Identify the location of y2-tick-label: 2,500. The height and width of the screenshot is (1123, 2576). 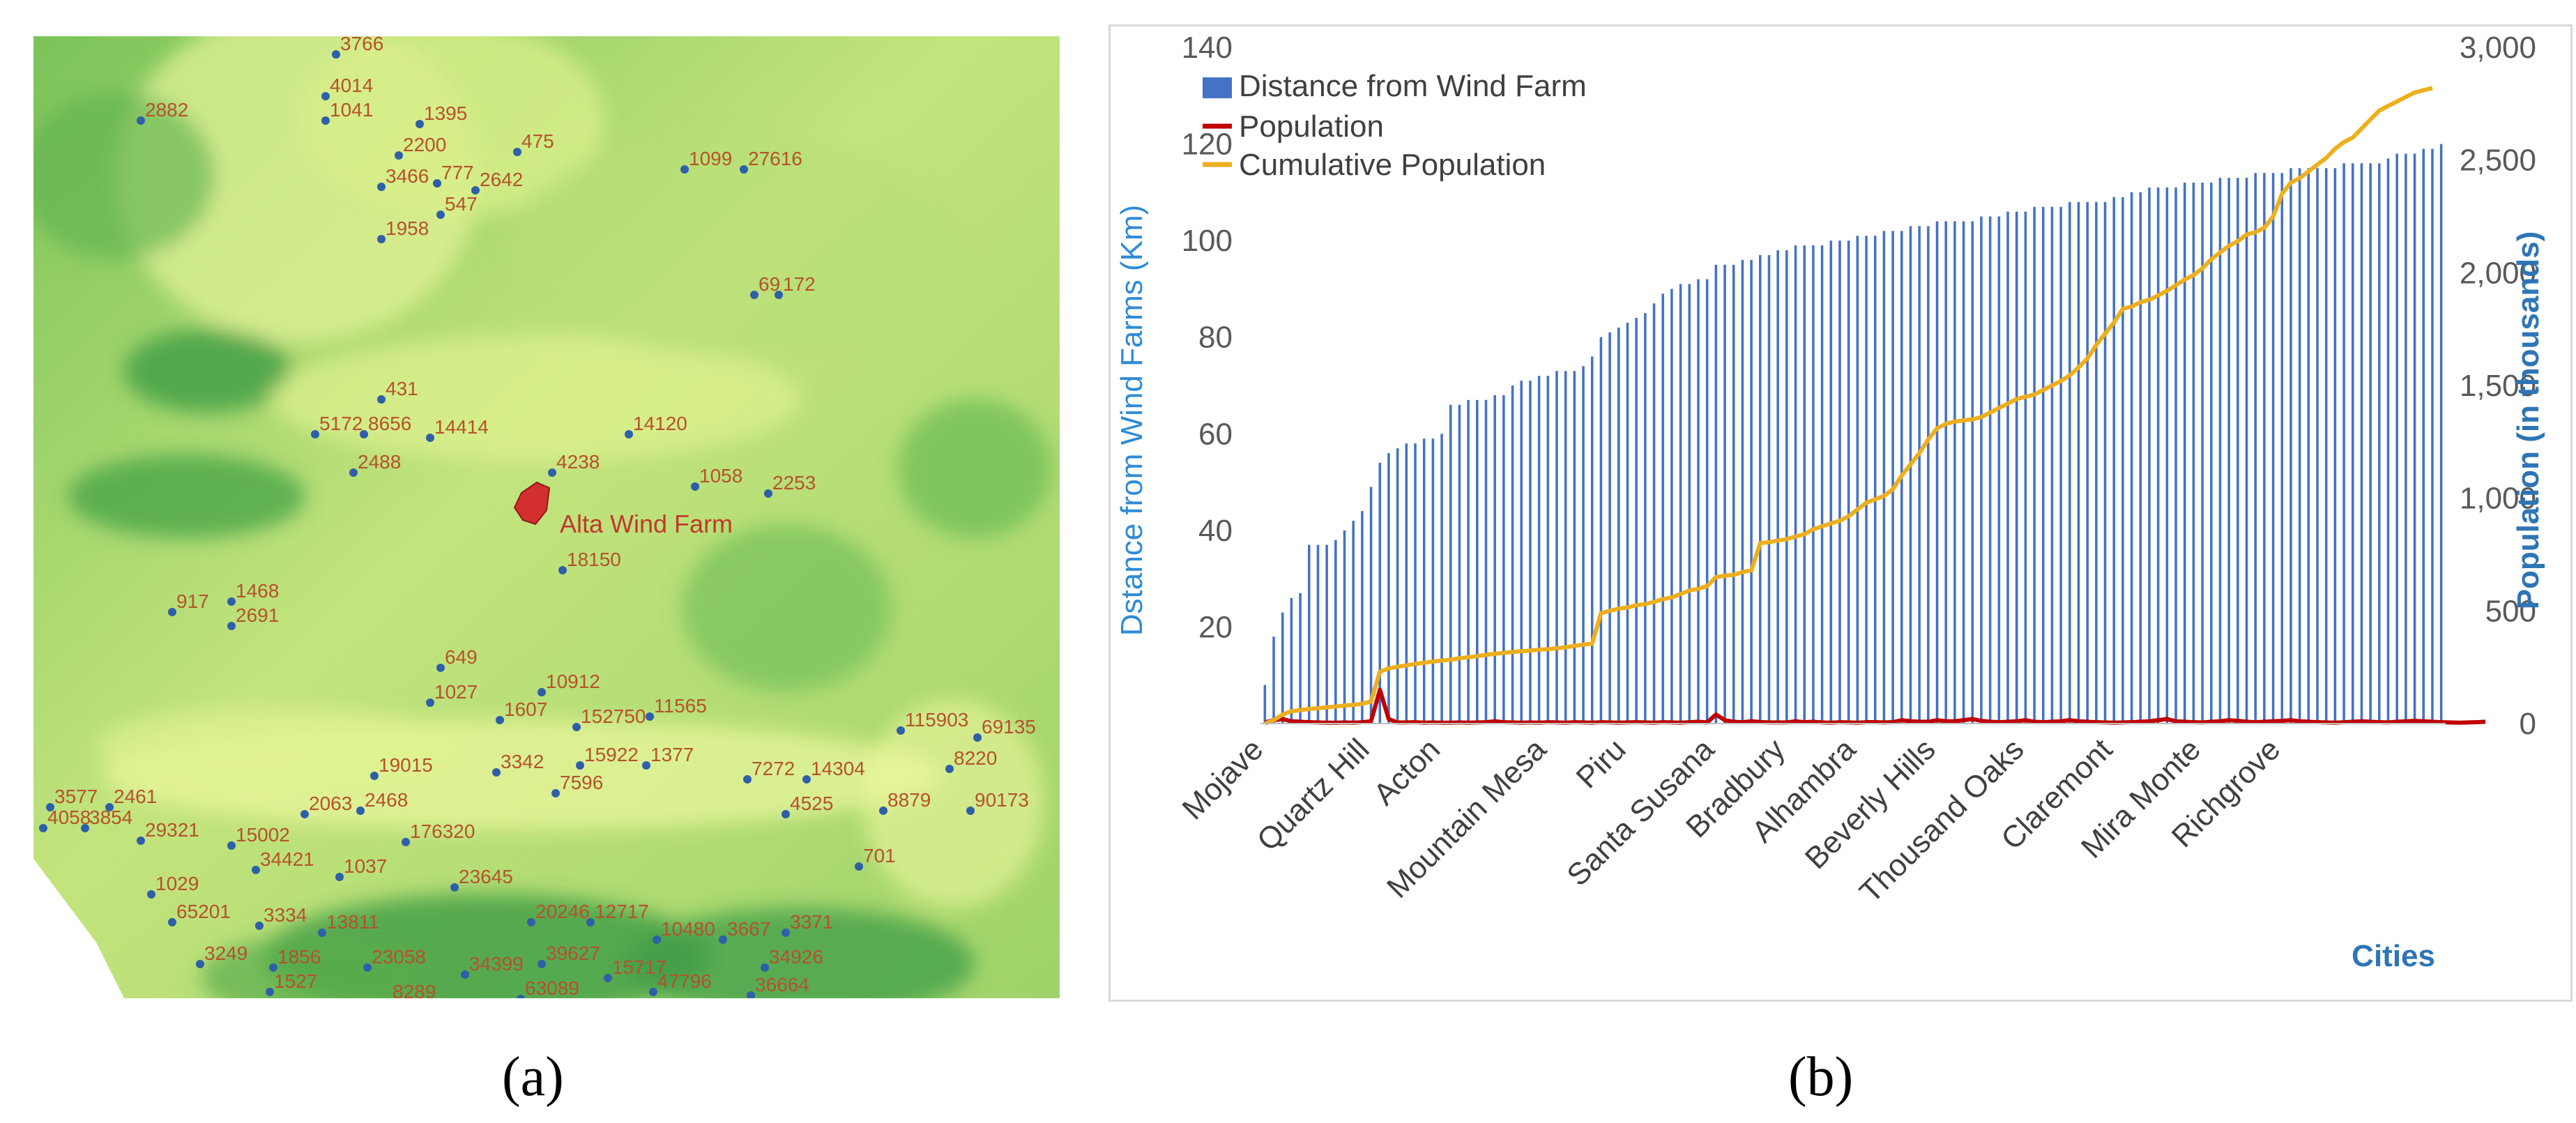
(2498, 161).